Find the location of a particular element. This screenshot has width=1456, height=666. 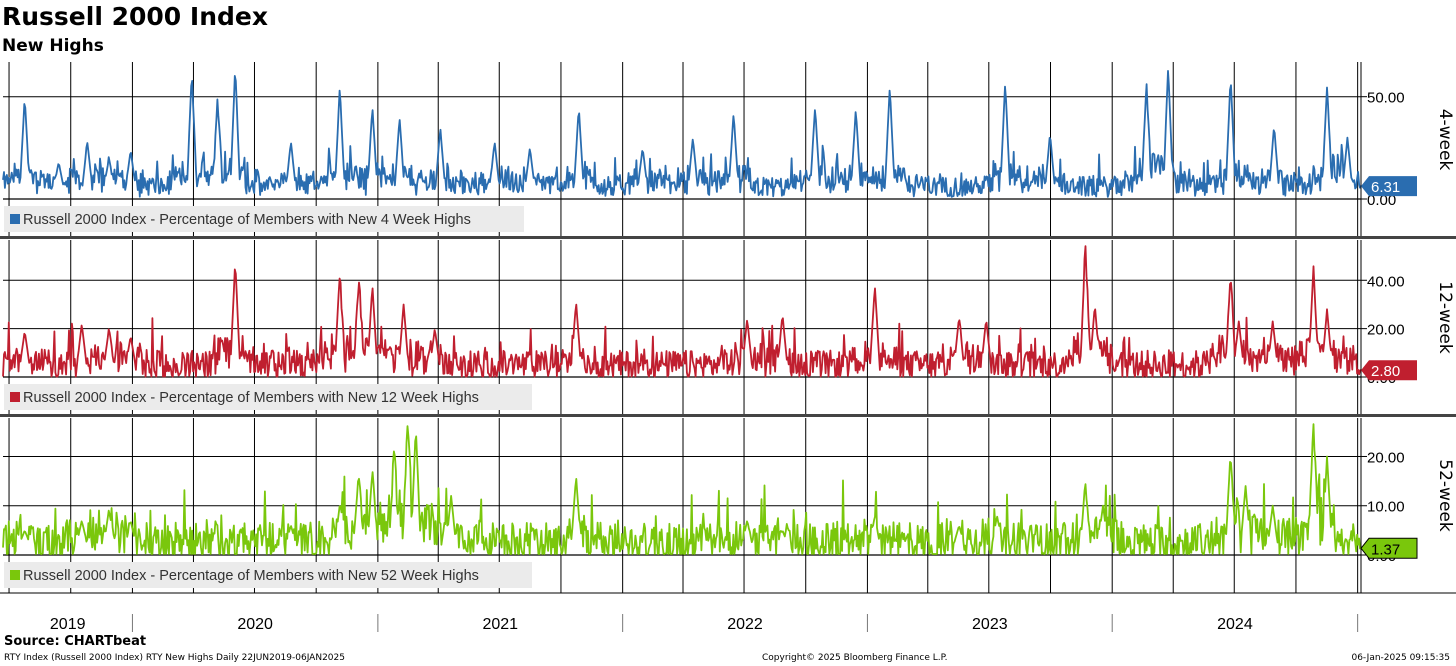

x-year-label: 2020 is located at coordinates (255, 624).